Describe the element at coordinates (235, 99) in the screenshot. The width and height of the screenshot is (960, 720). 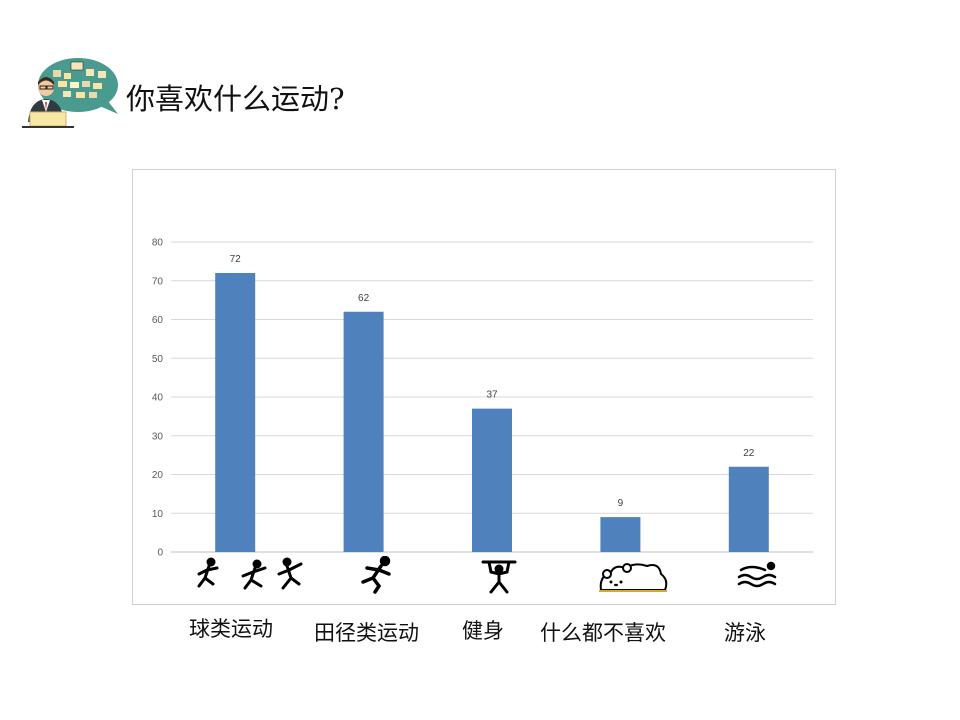
I see `page-title: 你喜欢什么运动?` at that location.